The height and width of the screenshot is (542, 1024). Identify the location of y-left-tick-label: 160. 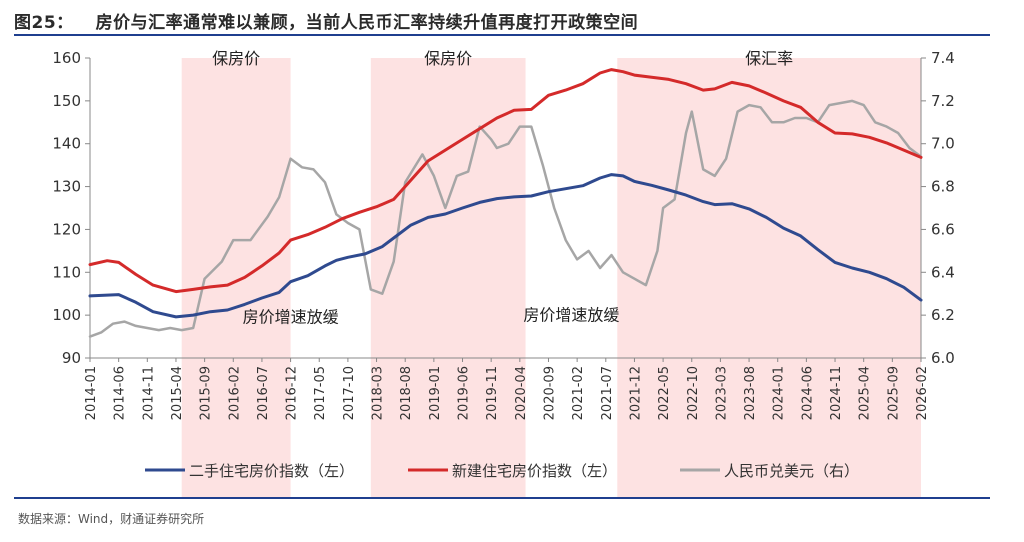
(66, 58).